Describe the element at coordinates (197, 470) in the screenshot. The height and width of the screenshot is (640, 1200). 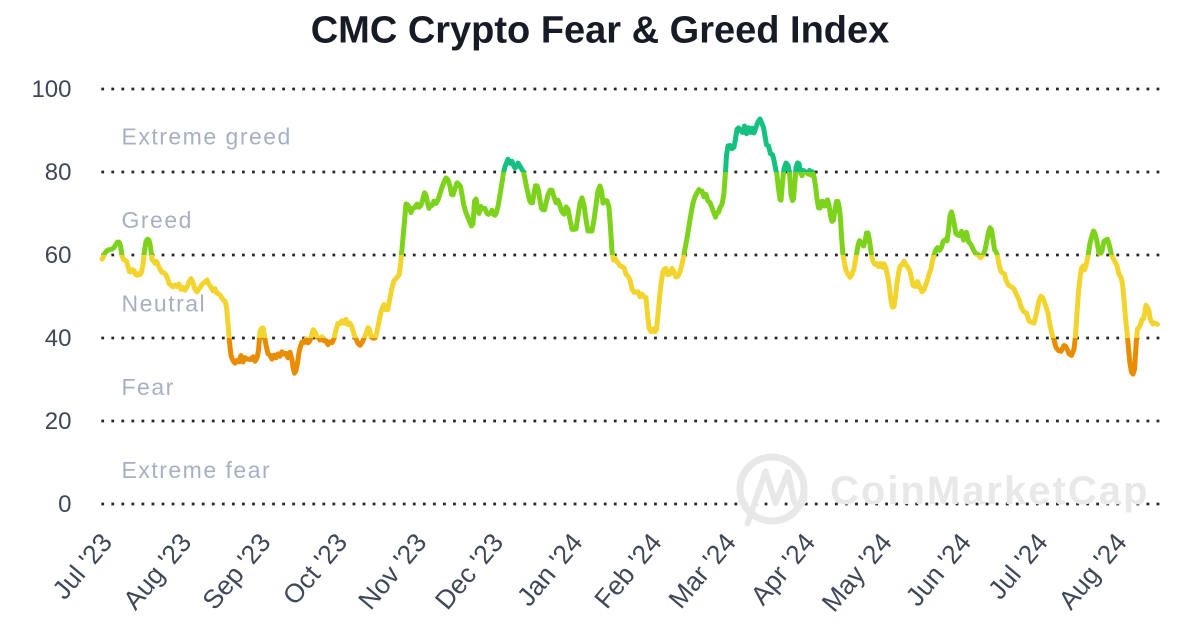
I see `svg-text: Extreme fear` at that location.